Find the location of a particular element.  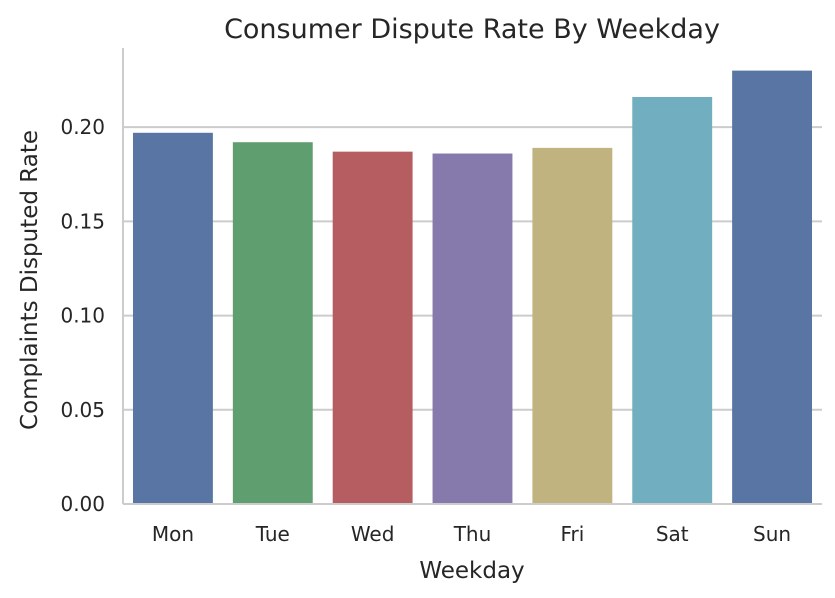

x-tick-label: Sat is located at coordinates (672, 534).